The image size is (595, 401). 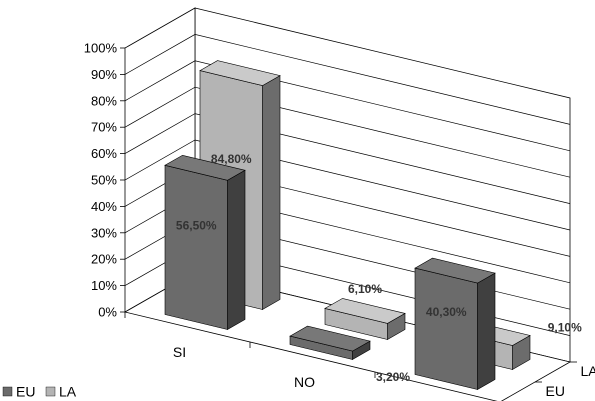 What do you see at coordinates (101, 48) in the screenshot?
I see `y-tick-label: 100%` at bounding box center [101, 48].